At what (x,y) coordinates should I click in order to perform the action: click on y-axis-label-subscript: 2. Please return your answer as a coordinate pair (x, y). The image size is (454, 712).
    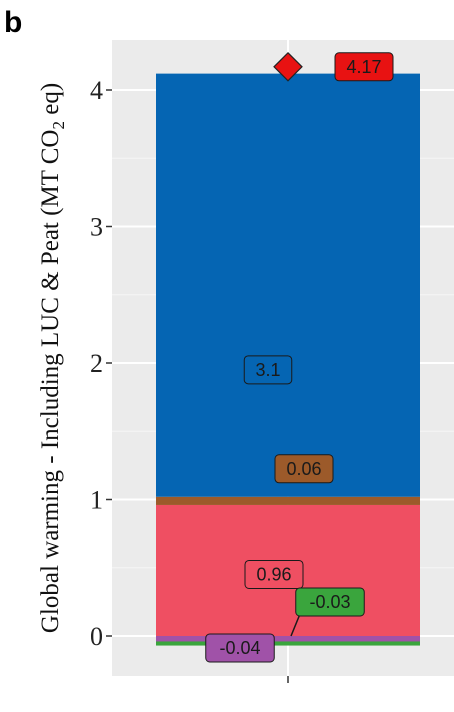
    Looking at the image, I should click on (58, 125).